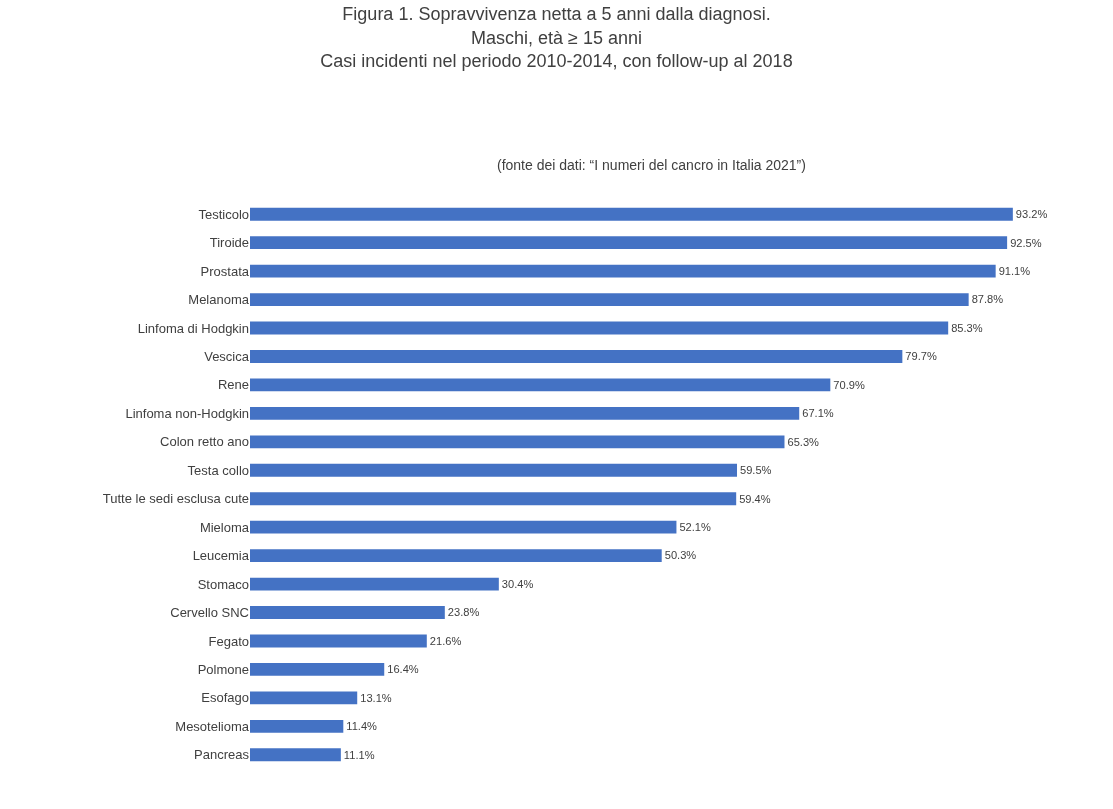 This screenshot has width=1113, height=809. Describe the element at coordinates (175, 499) in the screenshot. I see `y-tick-label: Tutte le sedi esclusa cute` at that location.